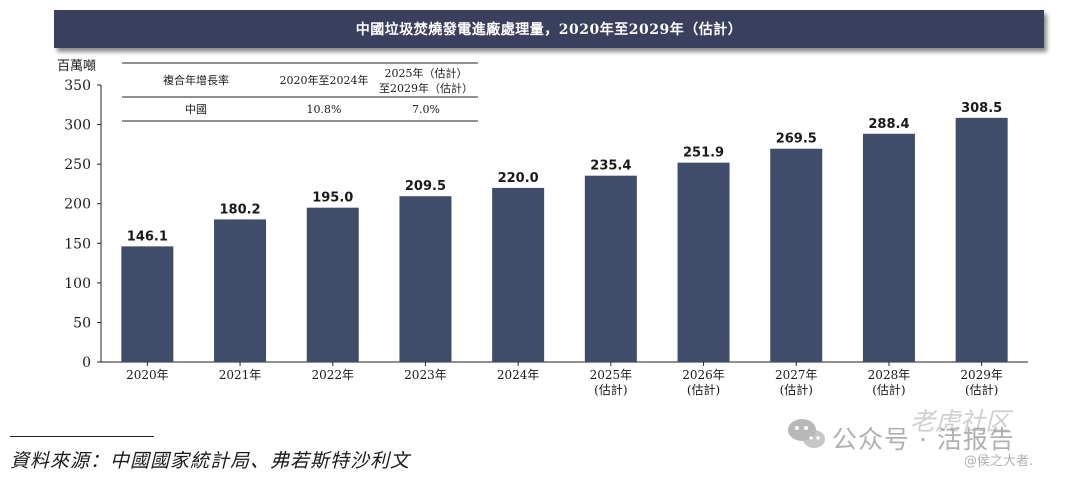  I want to click on bar-value-label: 195.0, so click(332, 198).